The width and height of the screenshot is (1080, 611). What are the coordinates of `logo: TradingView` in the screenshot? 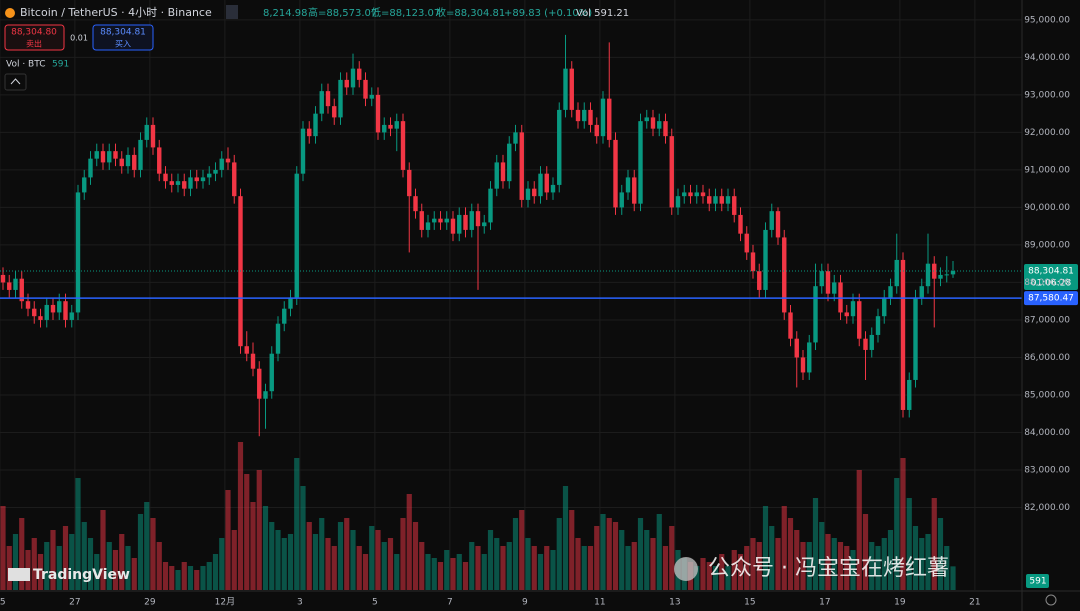 It's located at (81, 575).